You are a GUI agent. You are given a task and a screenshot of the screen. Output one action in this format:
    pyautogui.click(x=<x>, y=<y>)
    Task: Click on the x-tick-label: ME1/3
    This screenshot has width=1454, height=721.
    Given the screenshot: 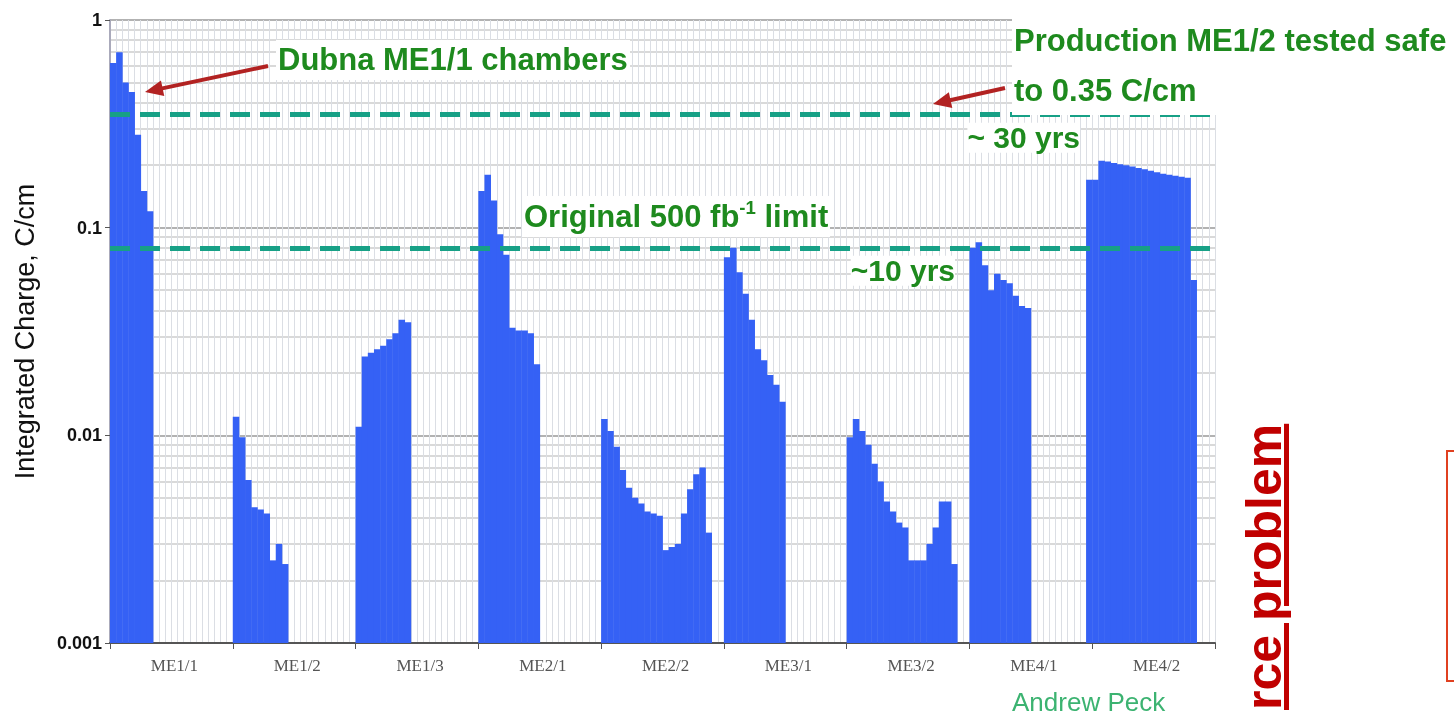 What is the action you would take?
    pyautogui.click(x=420, y=665)
    